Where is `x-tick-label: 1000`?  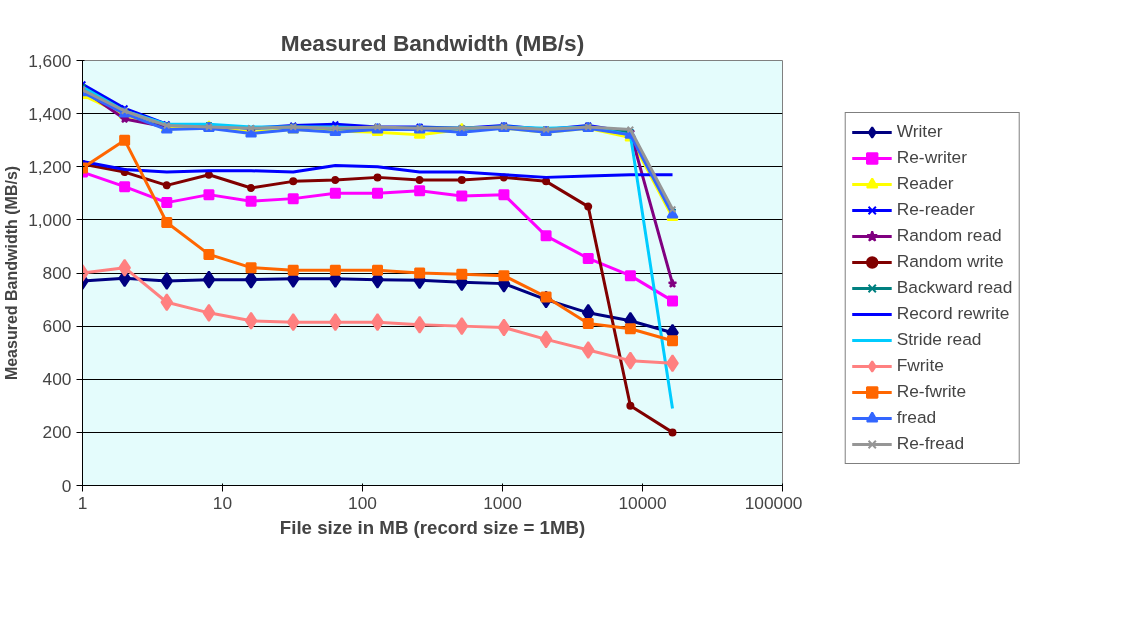
x-tick-label: 1000 is located at coordinates (502, 502).